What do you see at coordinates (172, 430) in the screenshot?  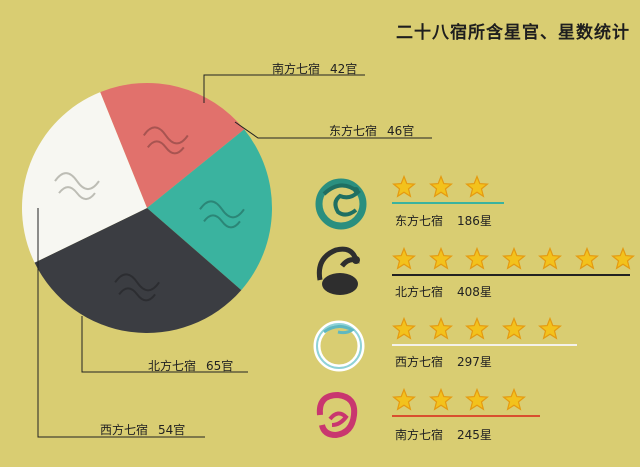 I see `west-pie-count: 54官` at bounding box center [172, 430].